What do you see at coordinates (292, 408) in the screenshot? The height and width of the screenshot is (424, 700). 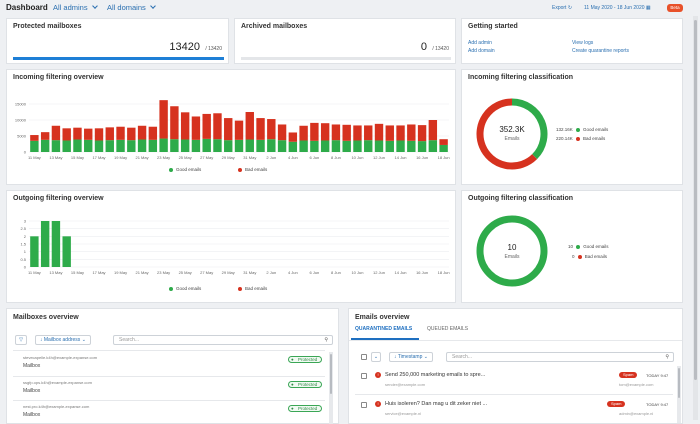 I see `shield-icon: ●` at bounding box center [292, 408].